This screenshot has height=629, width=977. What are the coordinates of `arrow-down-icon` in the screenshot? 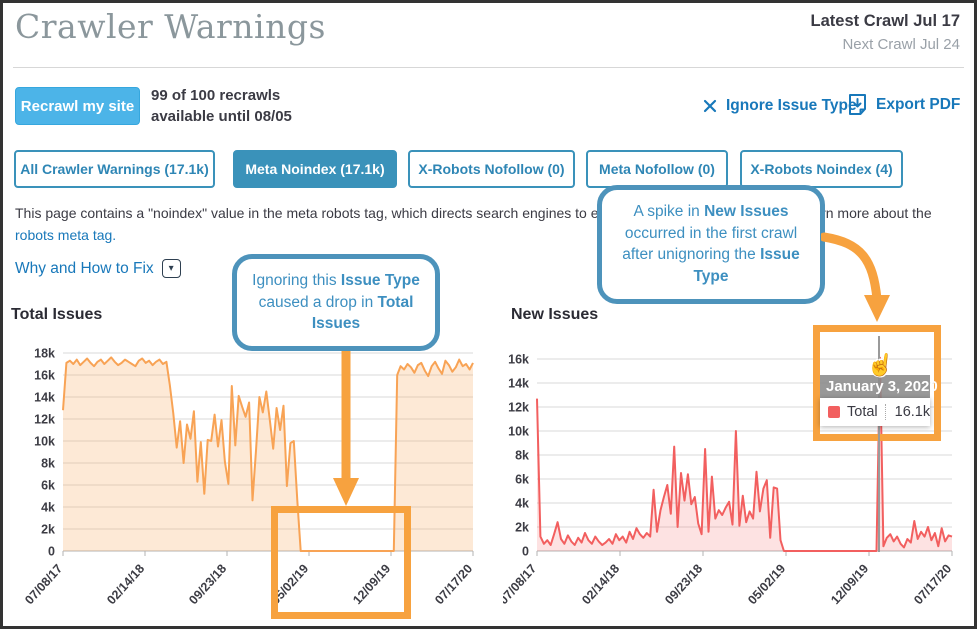 It's located at (346, 428).